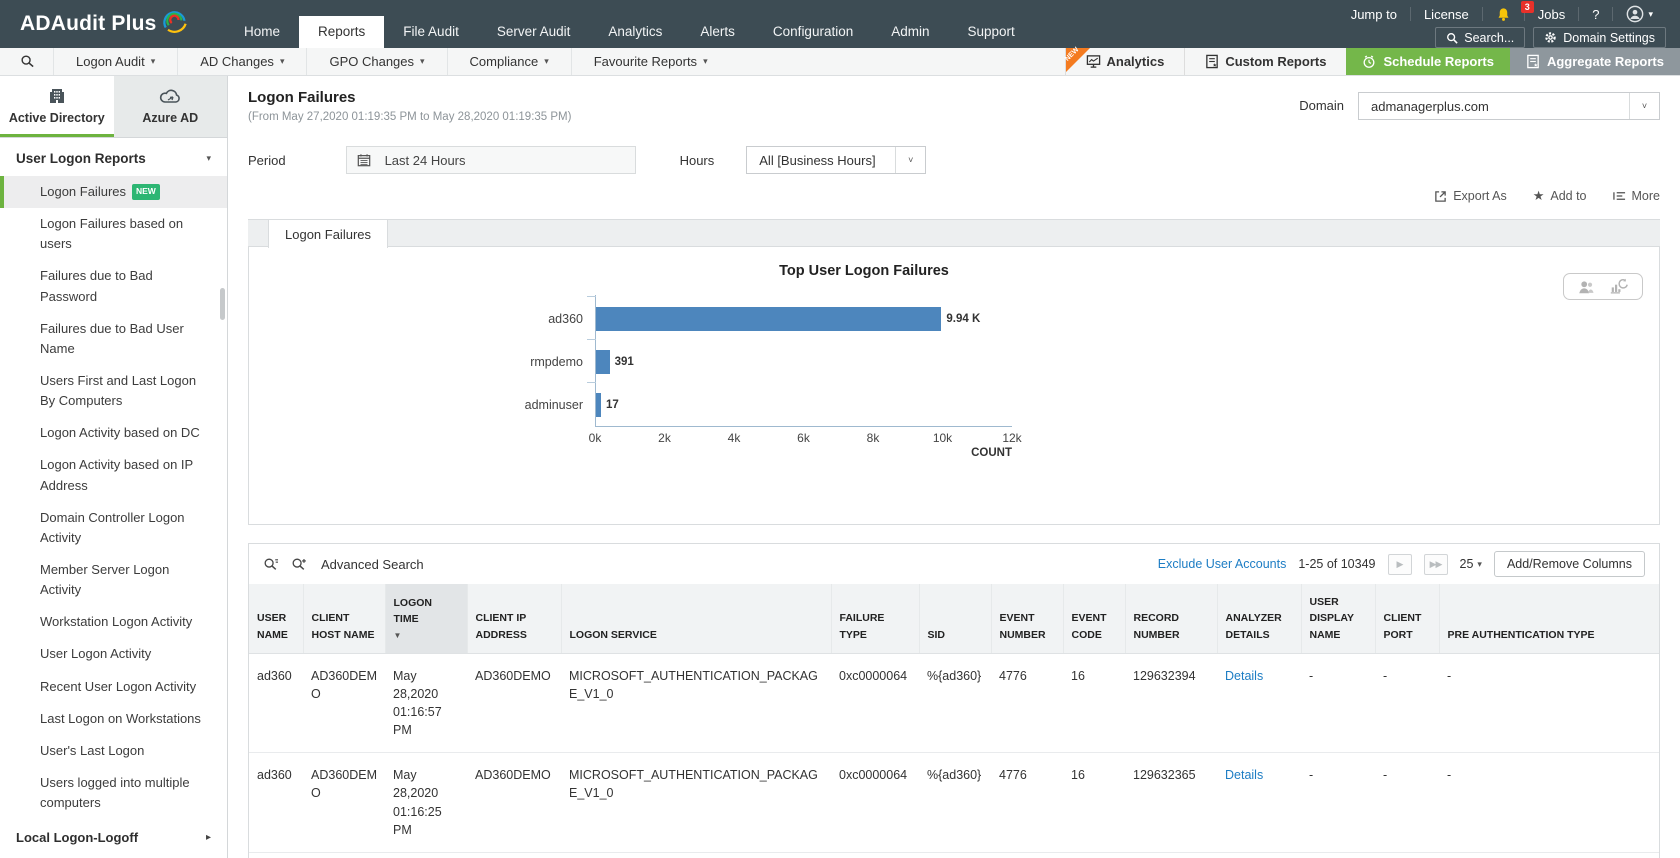 Image resolution: width=1680 pixels, height=858 pixels. Describe the element at coordinates (113, 719) in the screenshot. I see `sidebar-item-last-logon-on-workstations: Last Logon on Workstations` at that location.